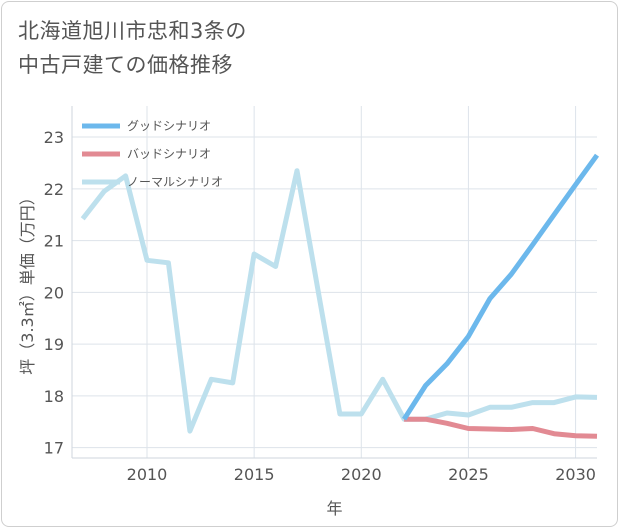  Describe the element at coordinates (169, 126) in the screenshot. I see `legend-label-good: グッドシナリオ` at that location.